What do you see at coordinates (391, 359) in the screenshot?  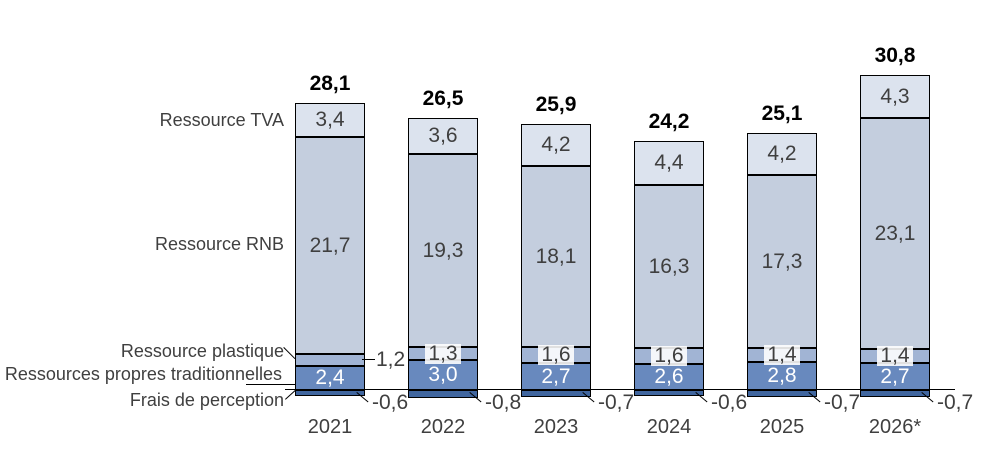 I see `value-label-plastique-2021: 1,2` at bounding box center [391, 359].